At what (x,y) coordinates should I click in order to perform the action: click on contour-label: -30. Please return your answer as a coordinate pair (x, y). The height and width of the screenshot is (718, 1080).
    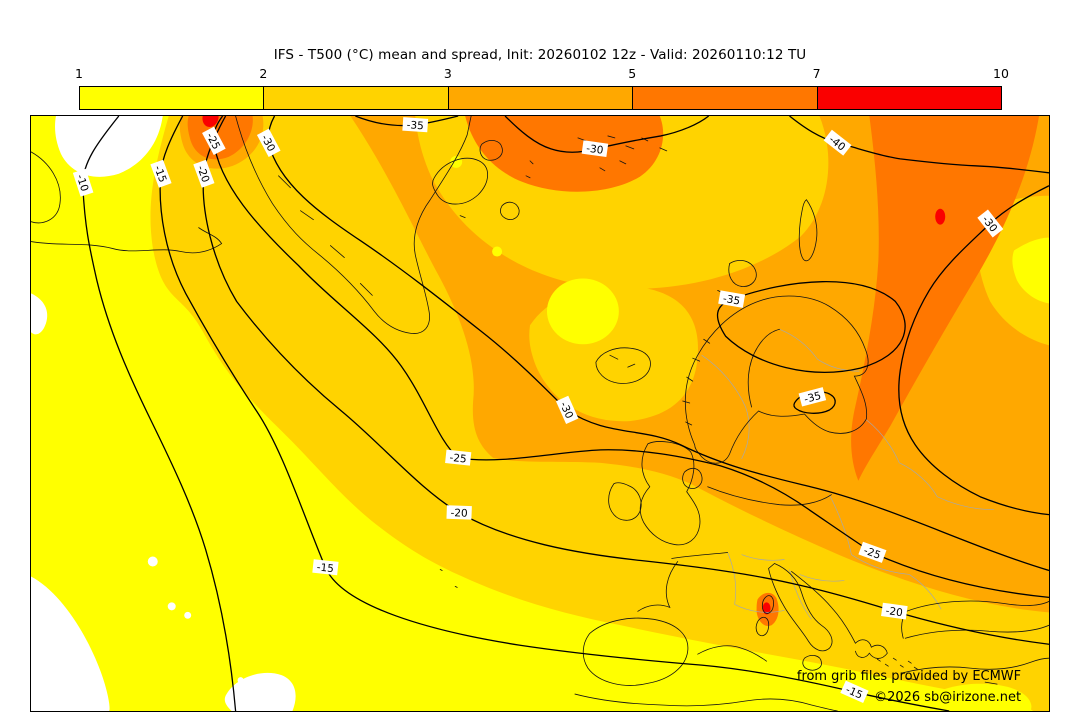
    Looking at the image, I should click on (595, 149).